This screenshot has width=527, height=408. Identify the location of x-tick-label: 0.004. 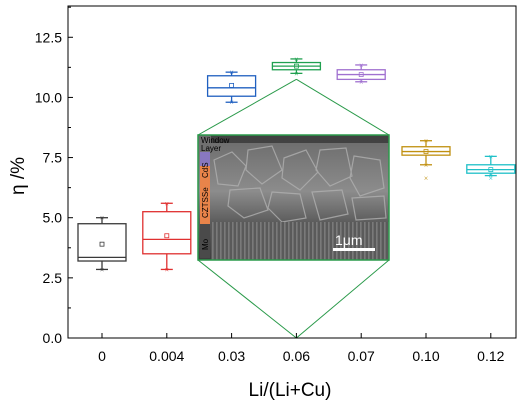
(166, 356).